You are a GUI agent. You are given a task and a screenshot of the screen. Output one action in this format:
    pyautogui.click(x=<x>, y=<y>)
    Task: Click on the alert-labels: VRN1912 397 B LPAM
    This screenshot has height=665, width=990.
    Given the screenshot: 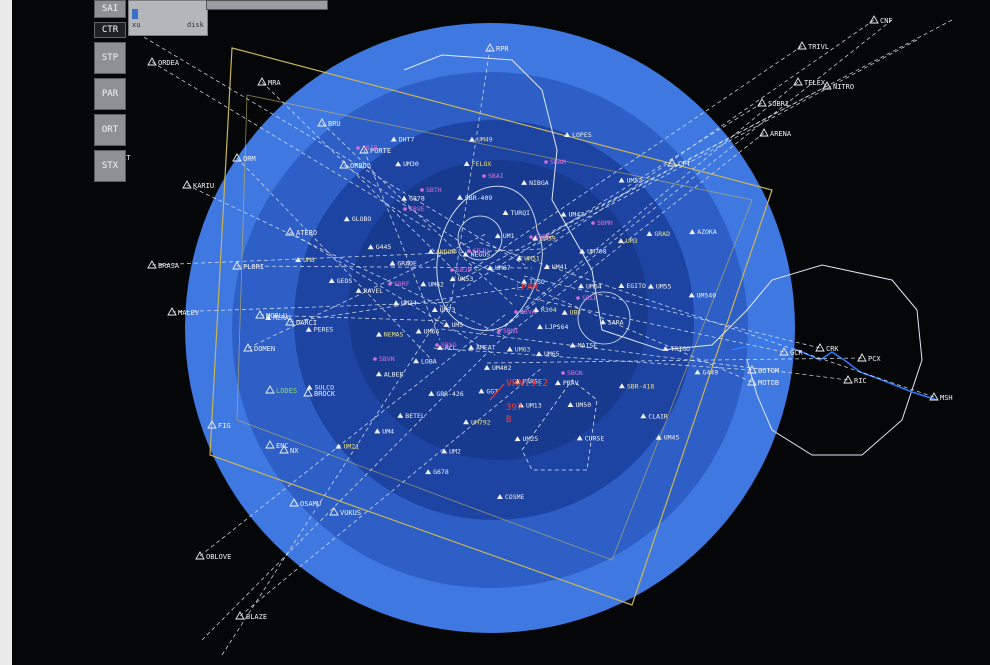 What is the action you would take?
    pyautogui.click(x=518, y=354)
    